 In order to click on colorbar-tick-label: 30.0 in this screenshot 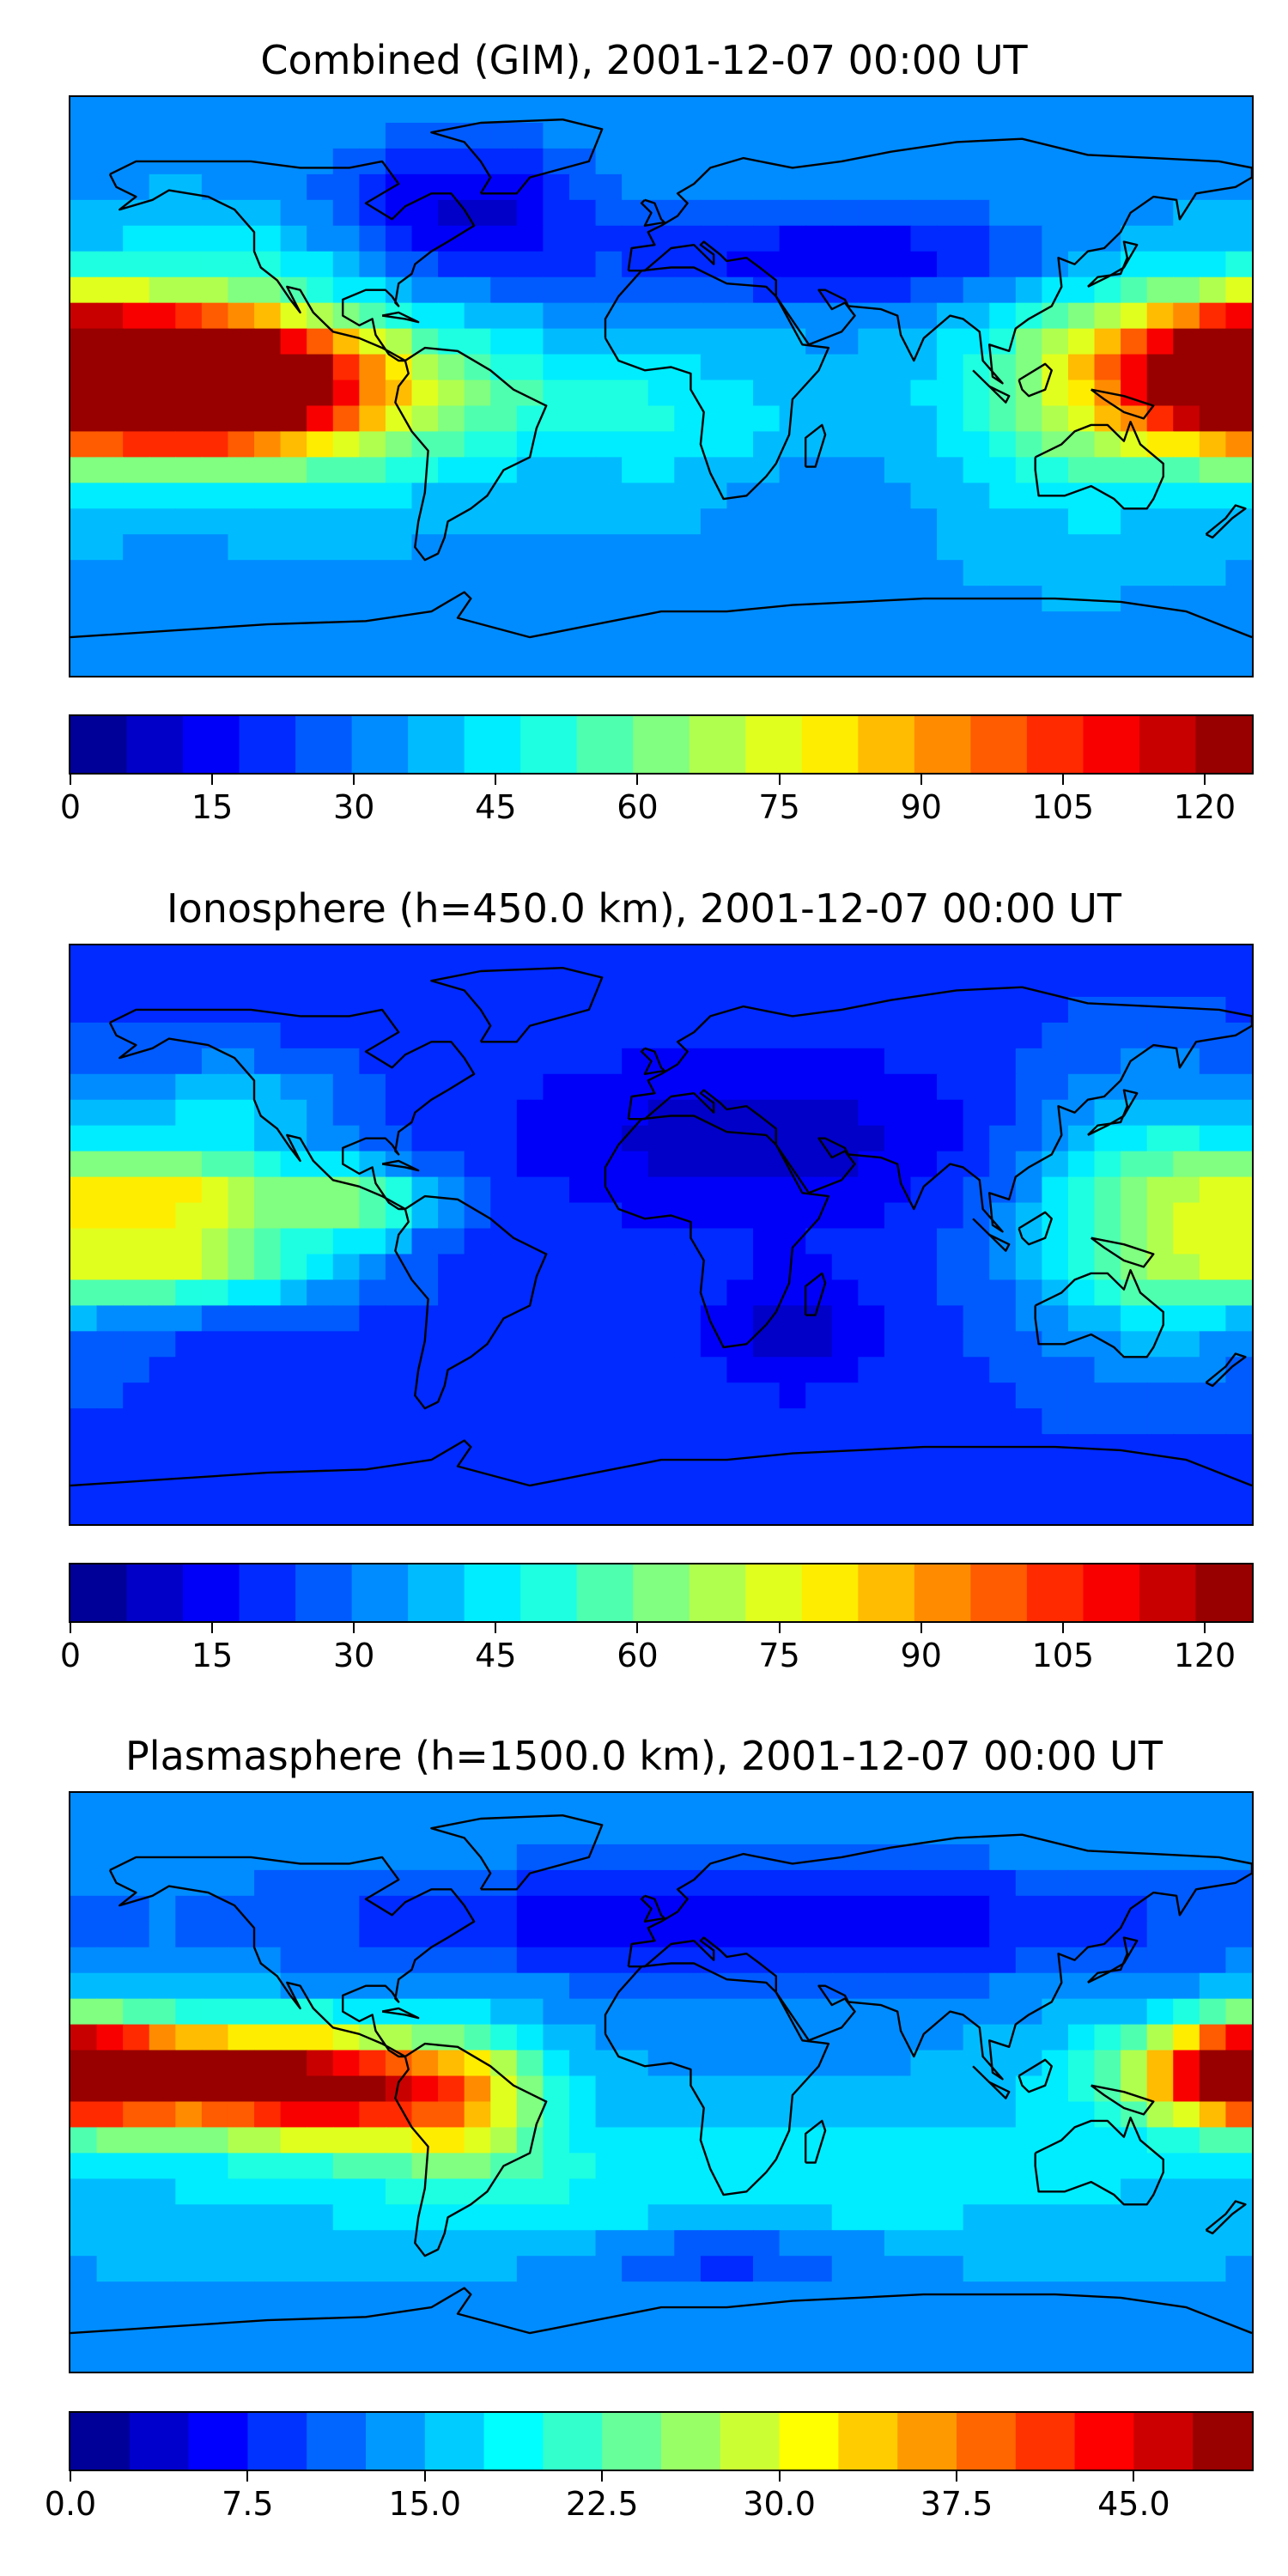, I will do `click(779, 2504)`.